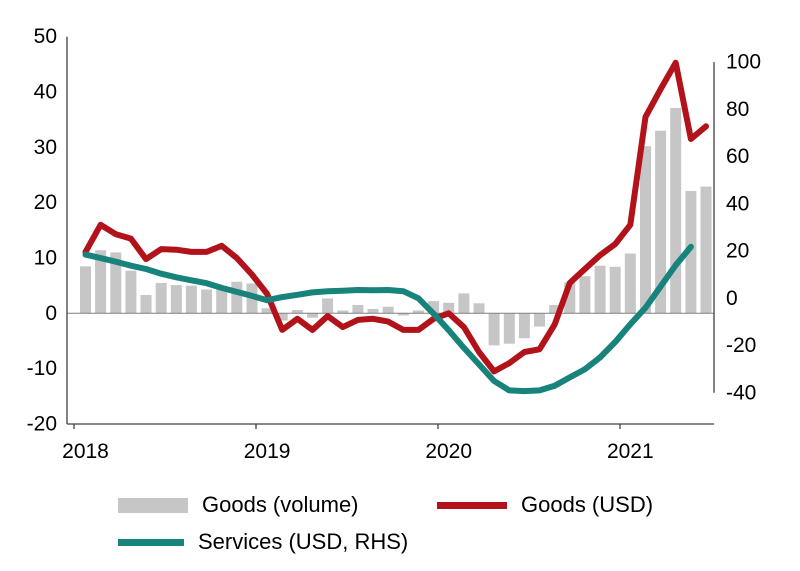 The image size is (800, 571). What do you see at coordinates (743, 62) in the screenshot?
I see `right-axis-tick-label: 100` at bounding box center [743, 62].